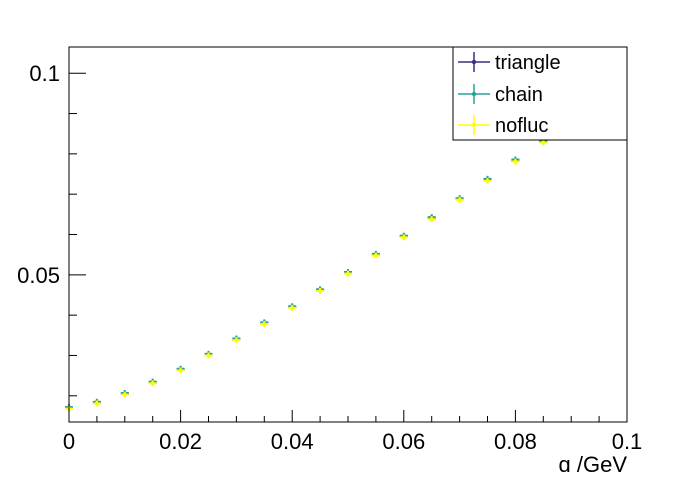 This screenshot has height=477, width=696. What do you see at coordinates (474, 125) in the screenshot?
I see `legend-marker-nofluc` at bounding box center [474, 125].